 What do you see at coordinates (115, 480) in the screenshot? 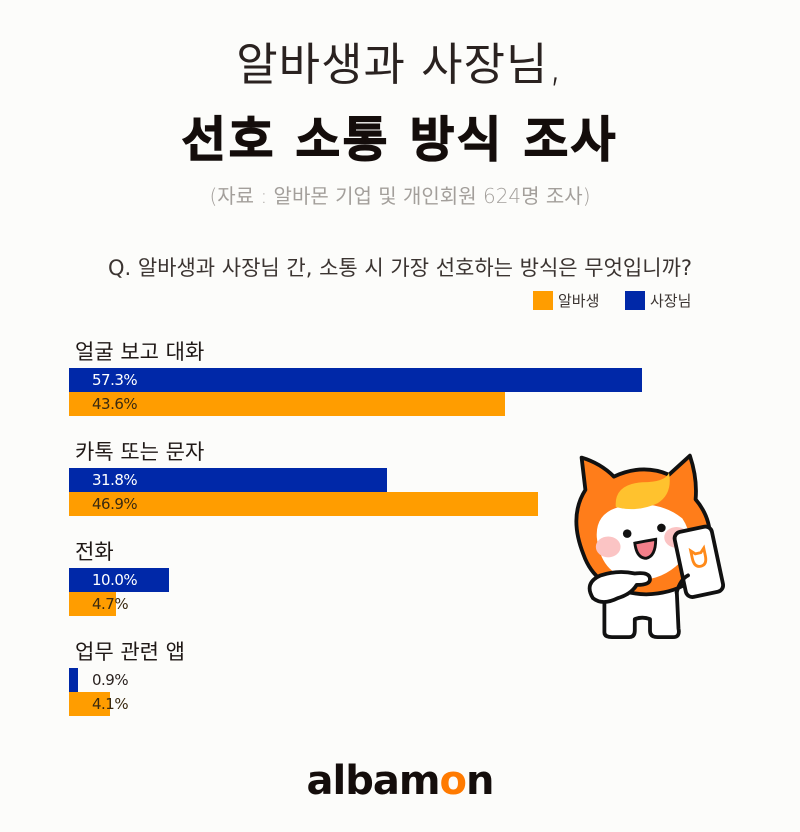
I see `bar-value-boss: 31.8%` at bounding box center [115, 480].